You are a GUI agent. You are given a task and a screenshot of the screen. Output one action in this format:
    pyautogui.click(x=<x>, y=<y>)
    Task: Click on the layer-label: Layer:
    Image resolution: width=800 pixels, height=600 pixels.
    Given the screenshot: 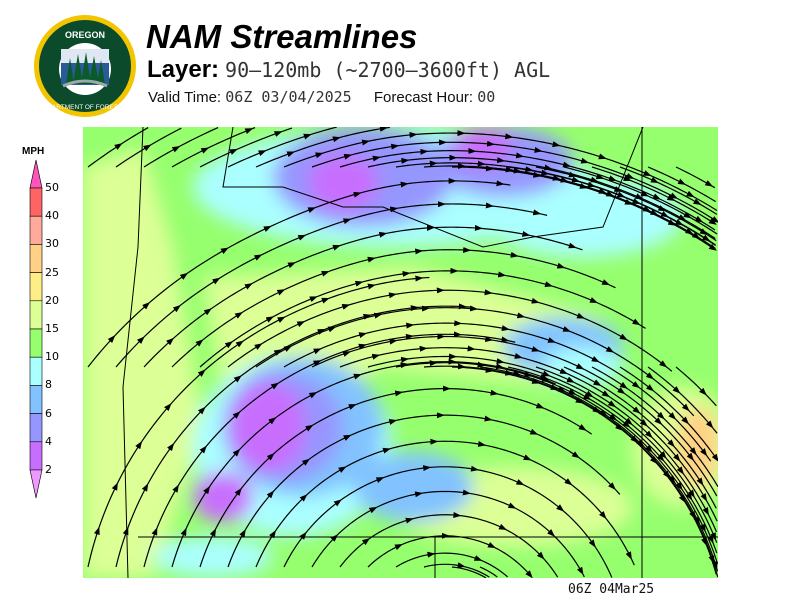 What is the action you would take?
    pyautogui.click(x=183, y=69)
    